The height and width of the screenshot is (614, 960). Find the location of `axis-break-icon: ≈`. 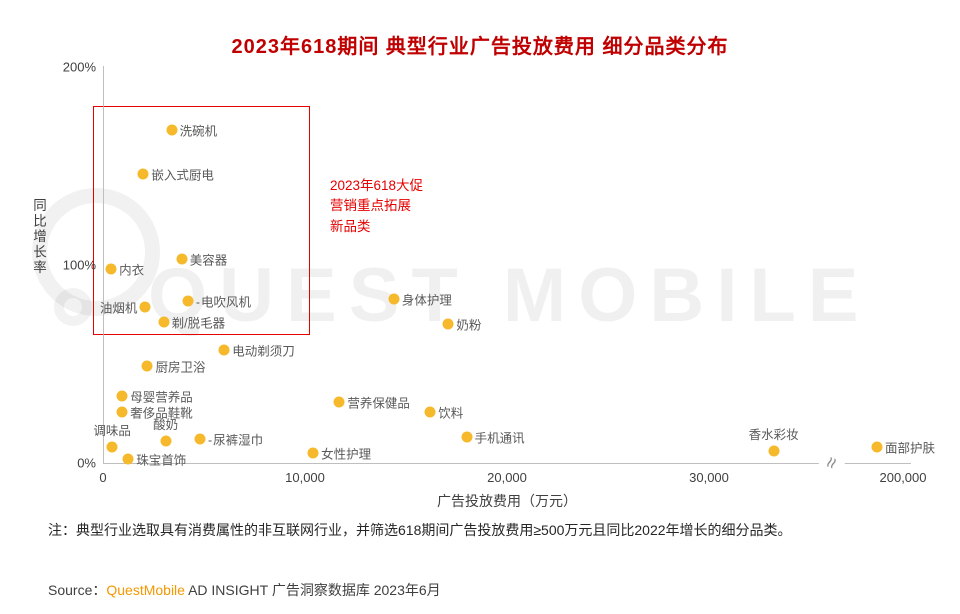

axis-break-icon: ≈ is located at coordinates (832, 463).